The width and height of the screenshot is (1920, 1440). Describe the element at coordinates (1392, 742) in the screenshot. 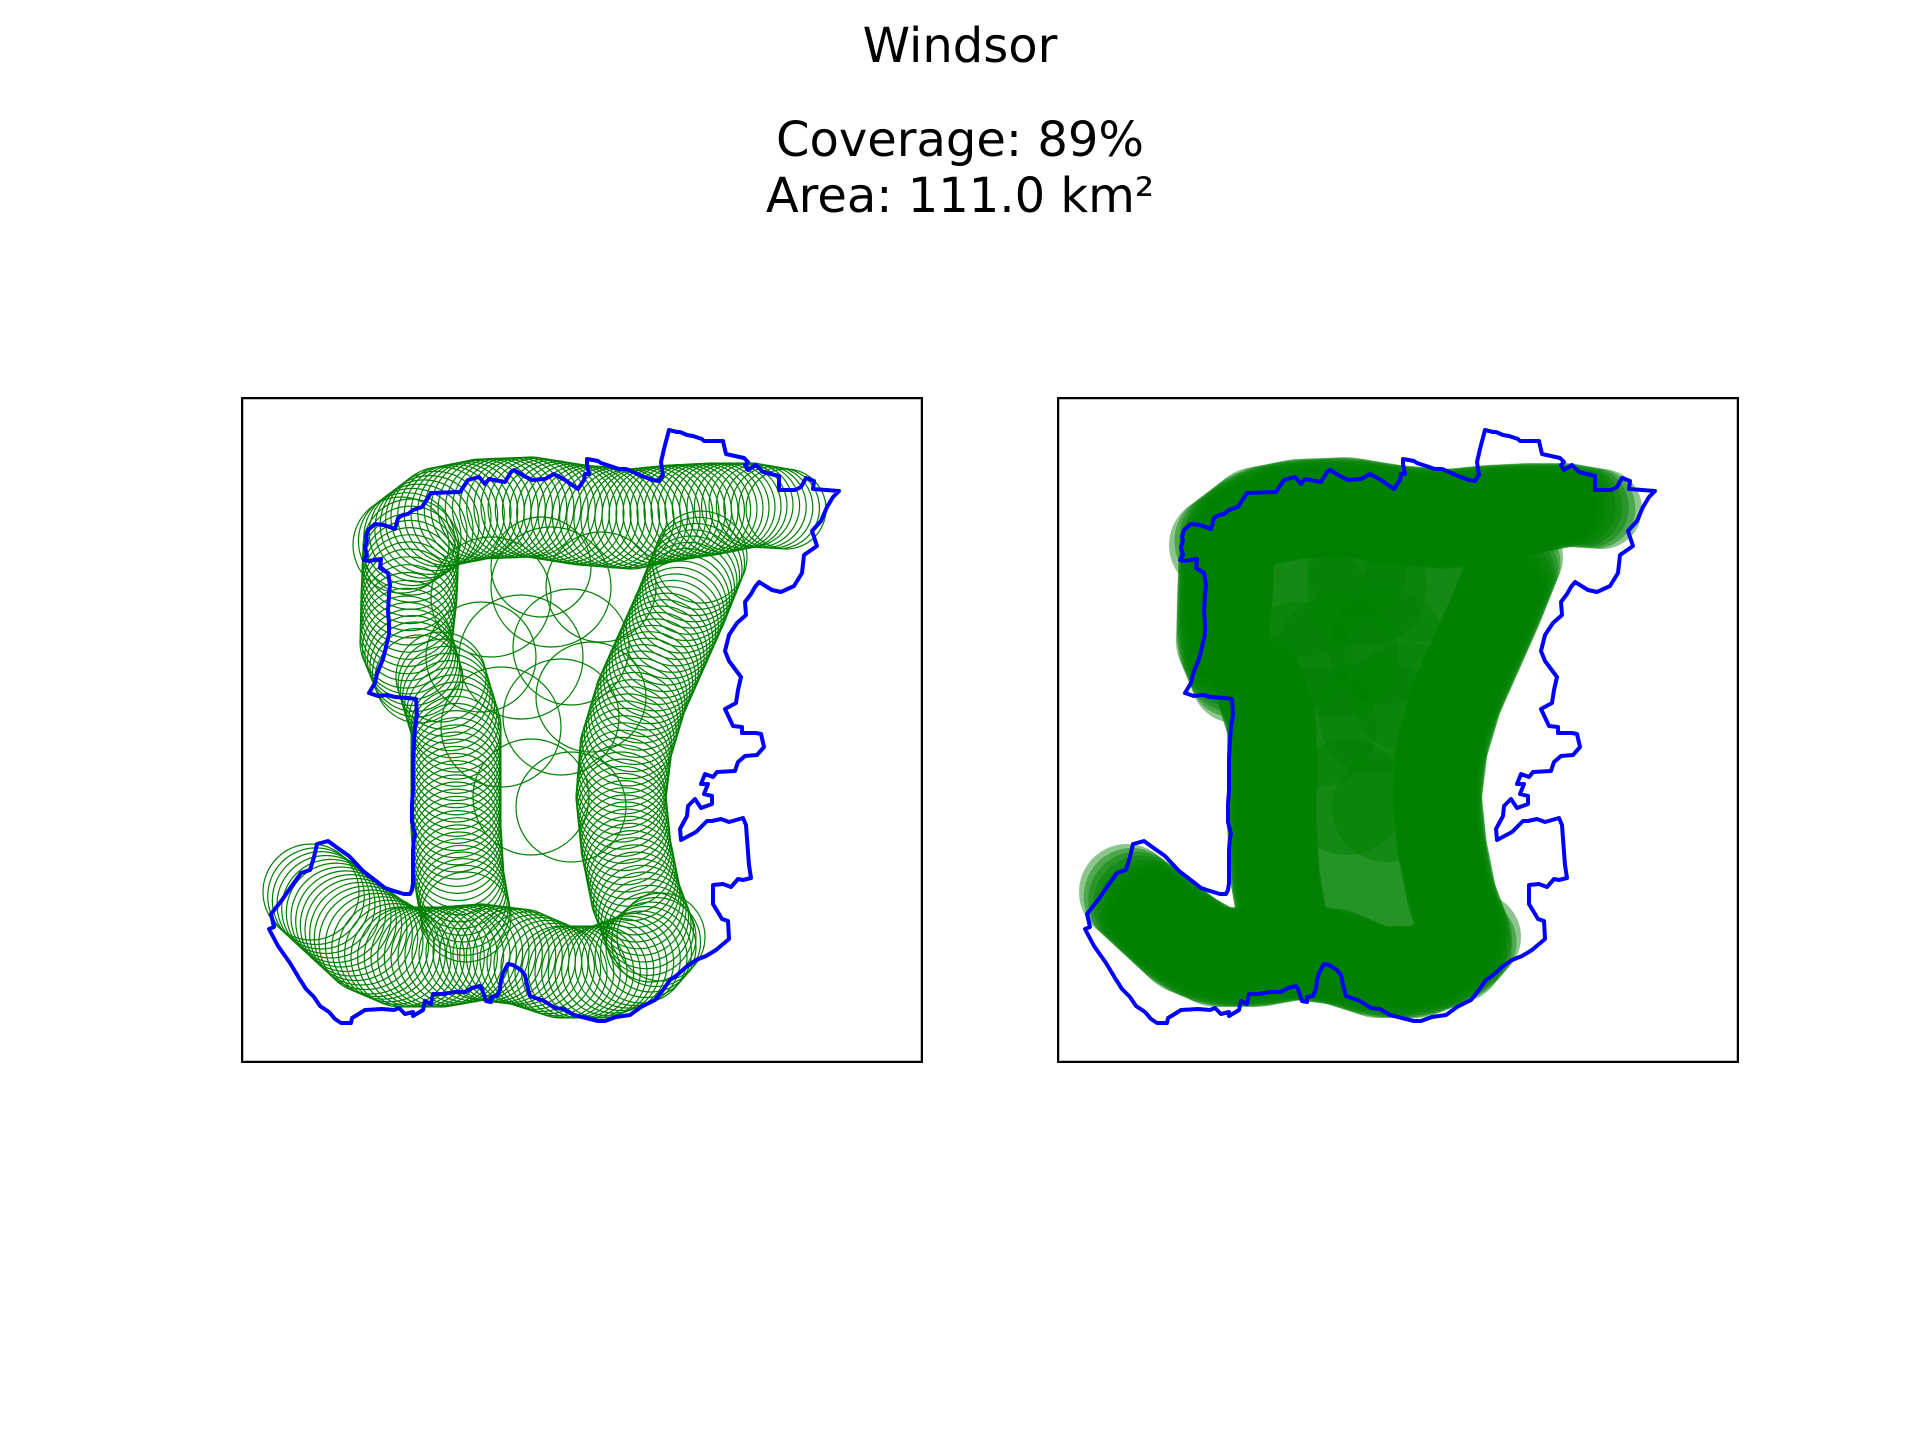

I see `coverage-interior-fill` at that location.